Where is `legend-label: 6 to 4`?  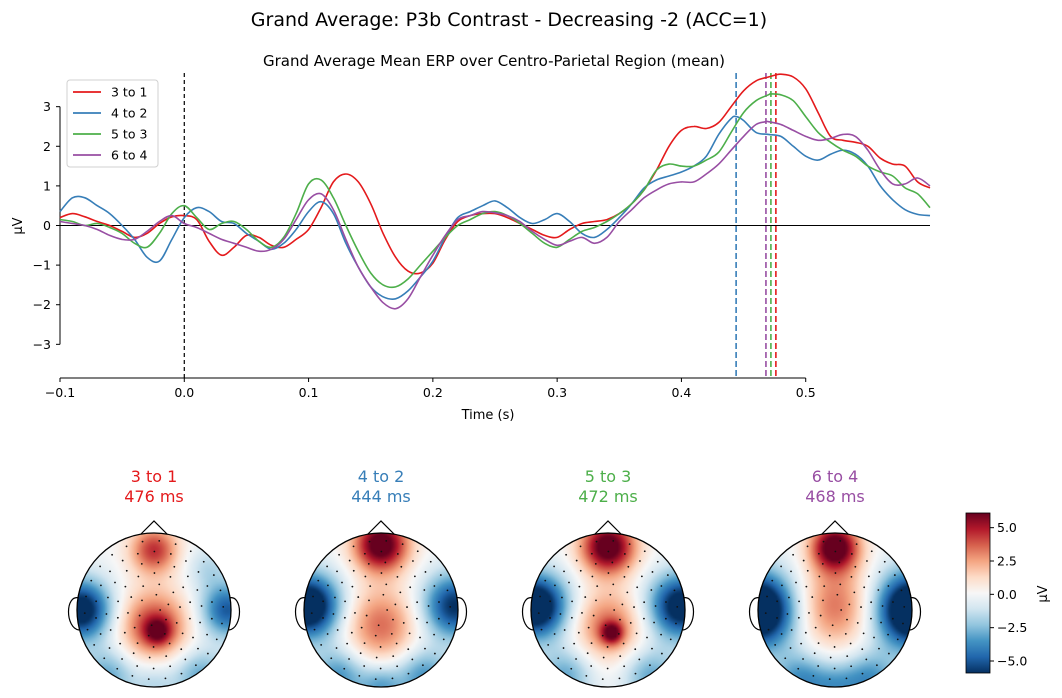
legend-label: 6 to 4 is located at coordinates (129, 155).